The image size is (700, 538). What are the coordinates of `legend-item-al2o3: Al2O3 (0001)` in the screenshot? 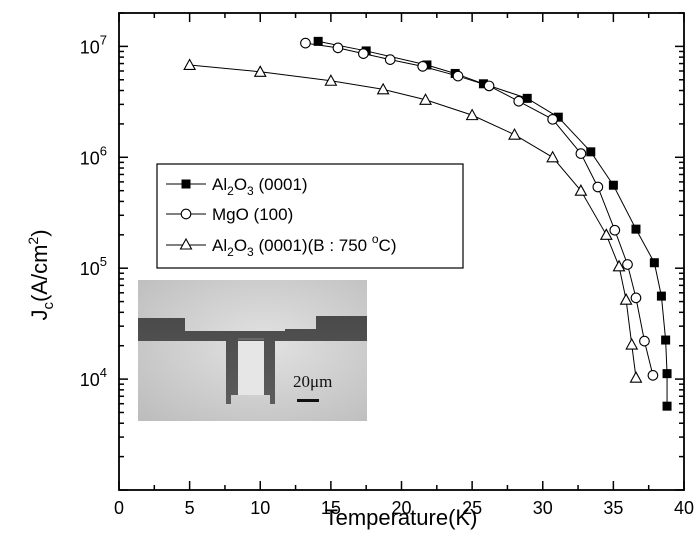 It's located at (237, 186).